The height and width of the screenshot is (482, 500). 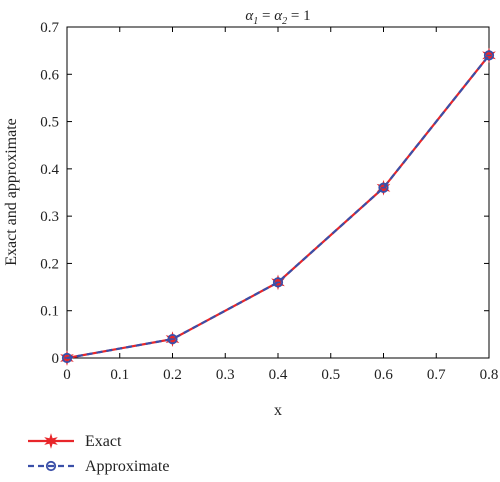 What do you see at coordinates (67, 375) in the screenshot?
I see `x-tick-label: 0` at bounding box center [67, 375].